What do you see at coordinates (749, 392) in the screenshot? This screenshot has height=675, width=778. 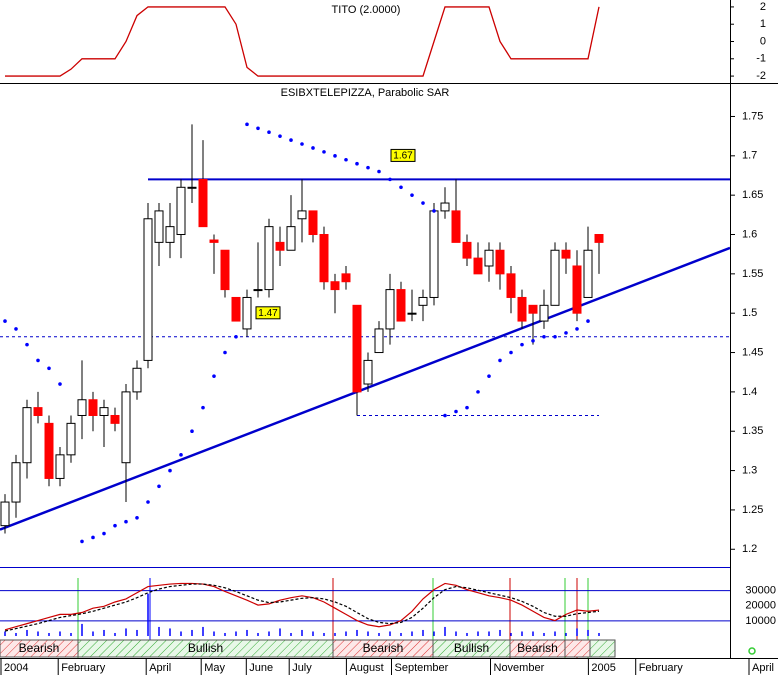 I see `y-tick-label: 1.4` at bounding box center [749, 392].